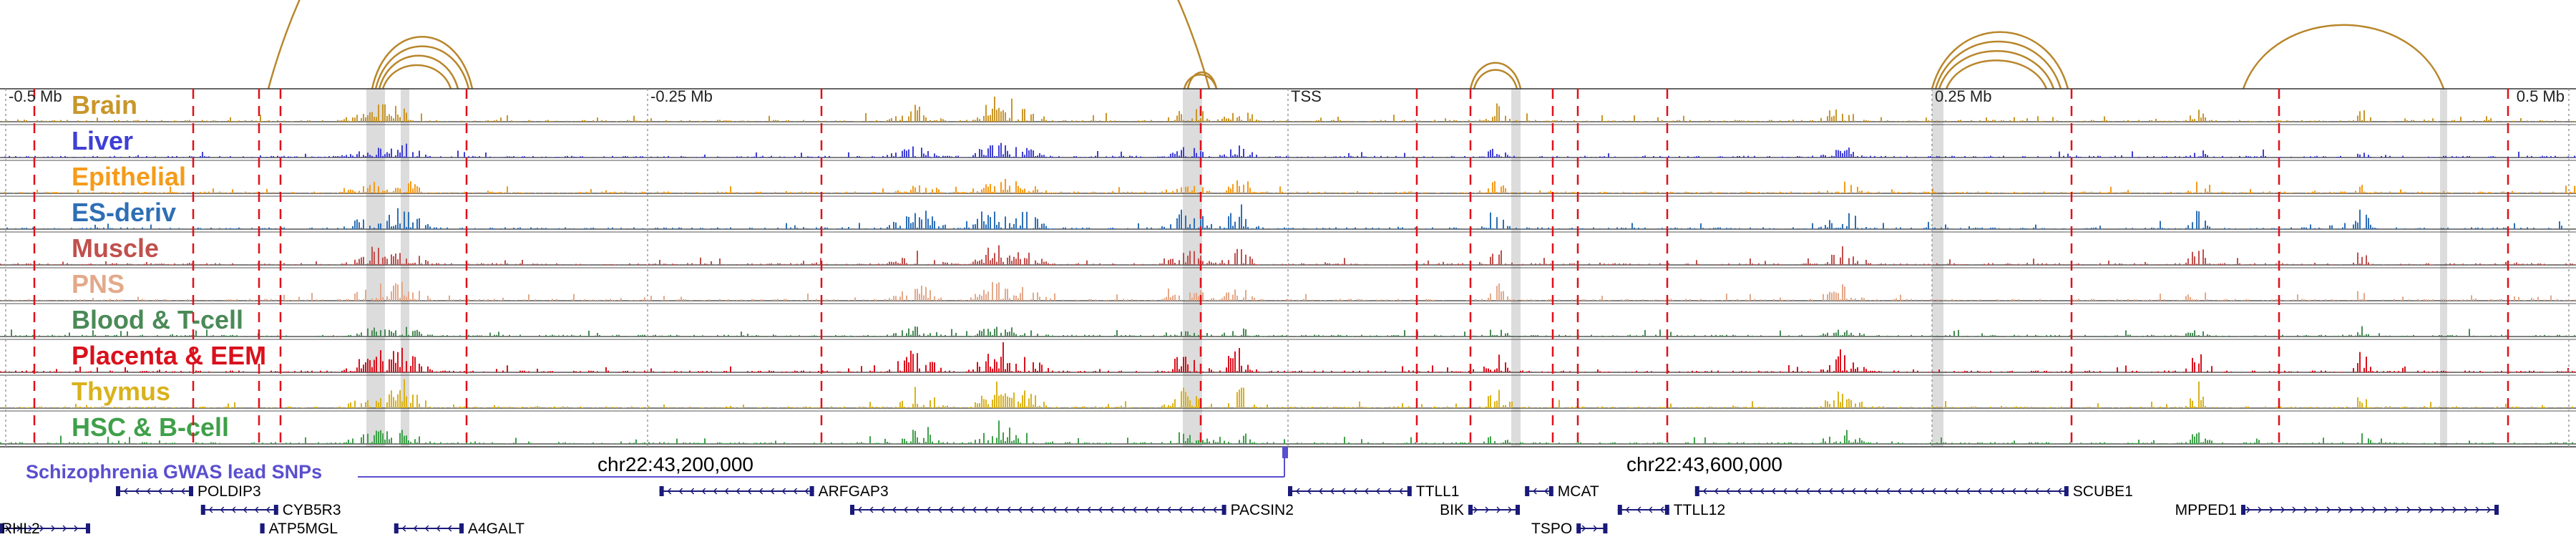  Describe the element at coordinates (1374, 491) in the screenshot. I see `gene-ttll1: TTLL1` at that location.